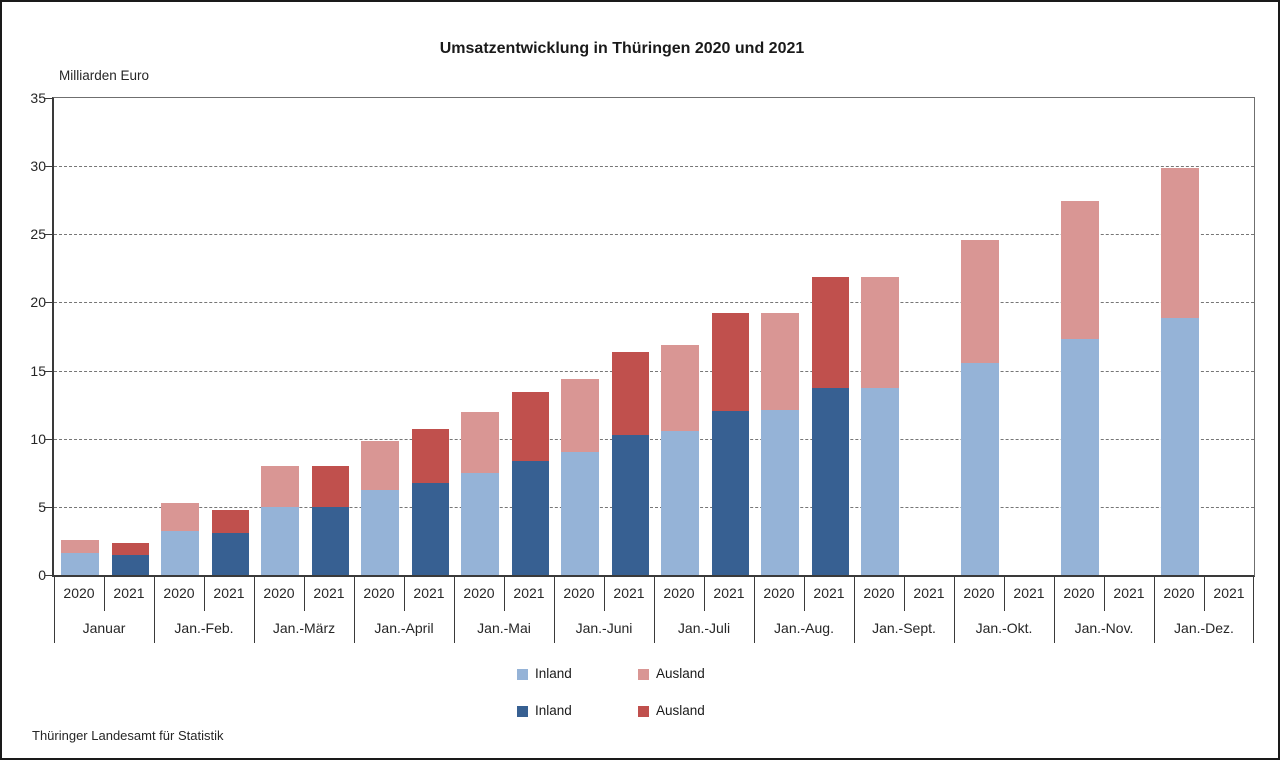 This screenshot has height=760, width=1280. Describe the element at coordinates (380, 532) in the screenshot. I see `bar-inland-2020-Jan.-April` at that location.